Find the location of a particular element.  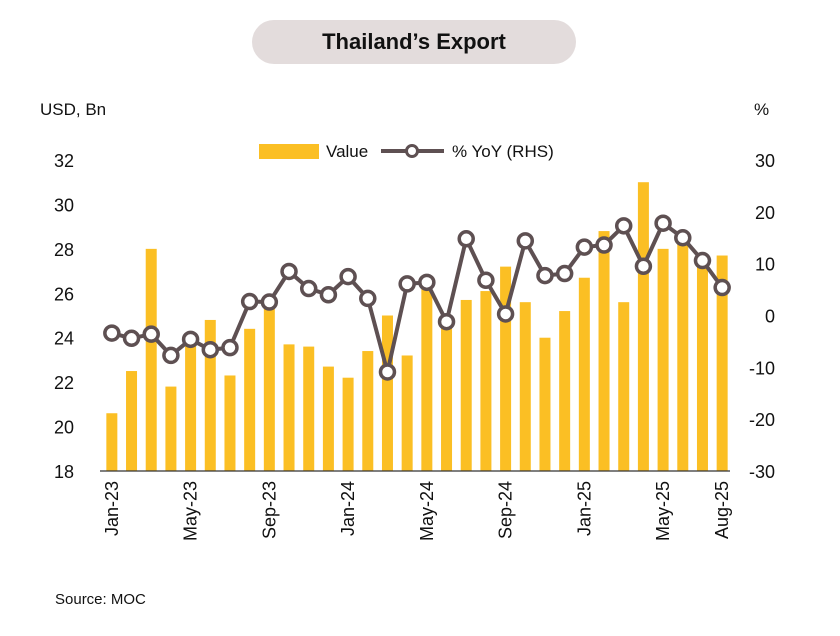

right-tick-label: -30 is located at coordinates (762, 472).